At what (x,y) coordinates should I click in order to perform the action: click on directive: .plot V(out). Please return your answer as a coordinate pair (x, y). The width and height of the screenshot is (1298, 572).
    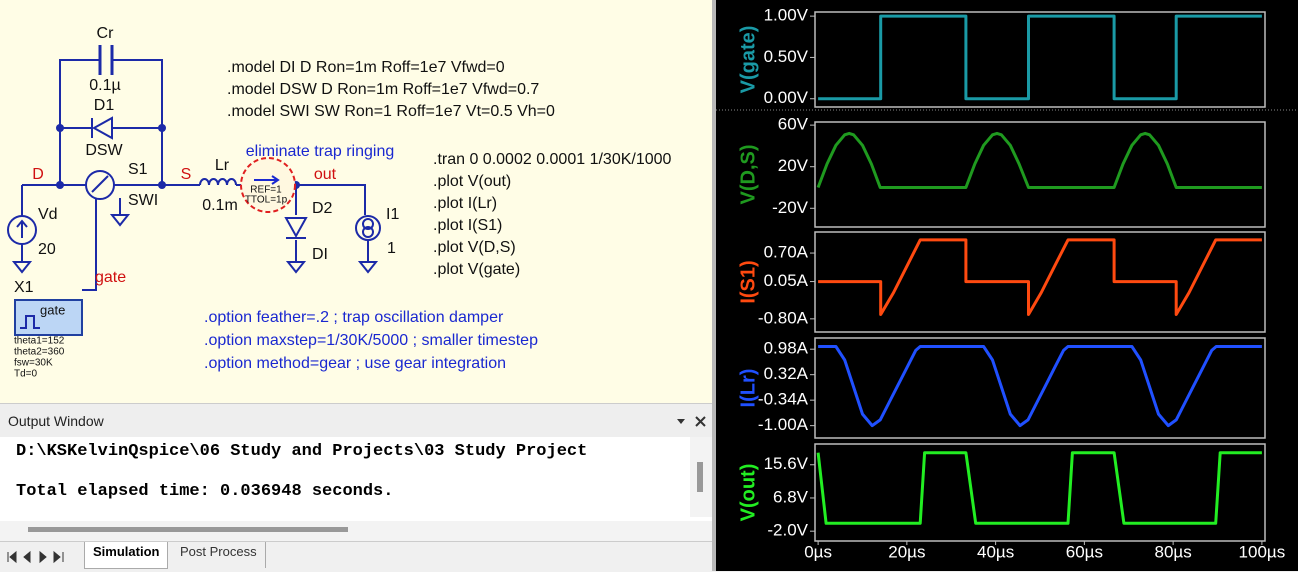
    Looking at the image, I should click on (472, 181).